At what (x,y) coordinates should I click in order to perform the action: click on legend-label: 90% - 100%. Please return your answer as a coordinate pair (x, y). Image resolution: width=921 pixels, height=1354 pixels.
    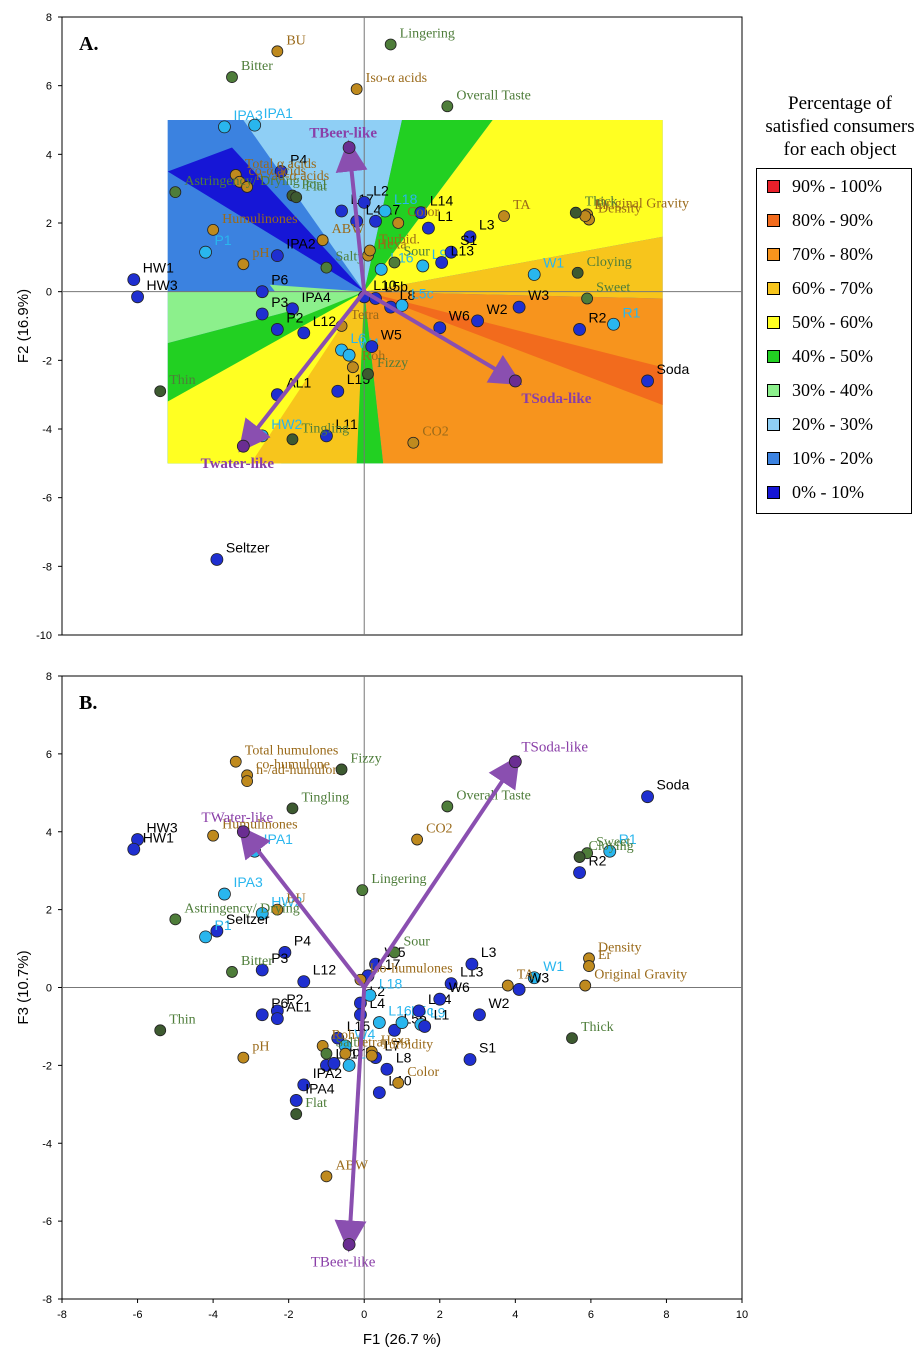
    Looking at the image, I should click on (837, 185).